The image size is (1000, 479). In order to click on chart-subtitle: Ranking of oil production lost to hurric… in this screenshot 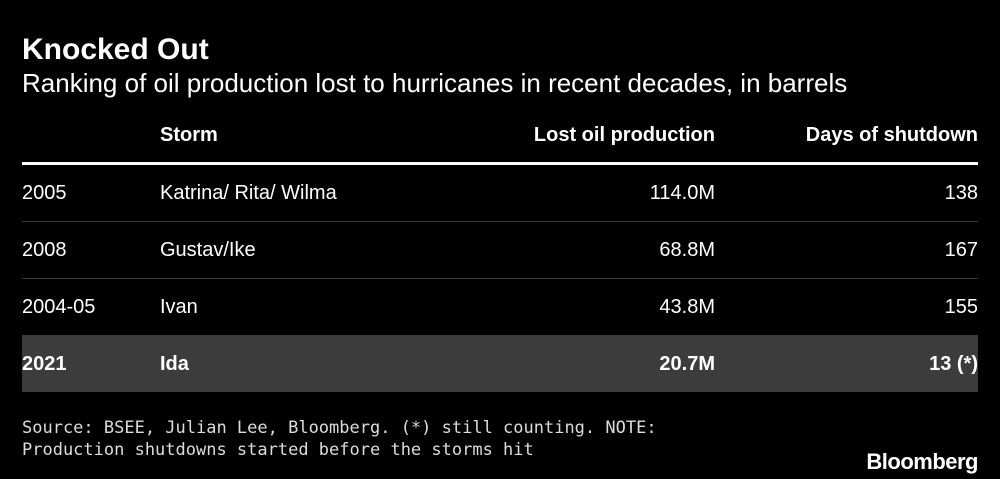, I will do `click(435, 83)`.